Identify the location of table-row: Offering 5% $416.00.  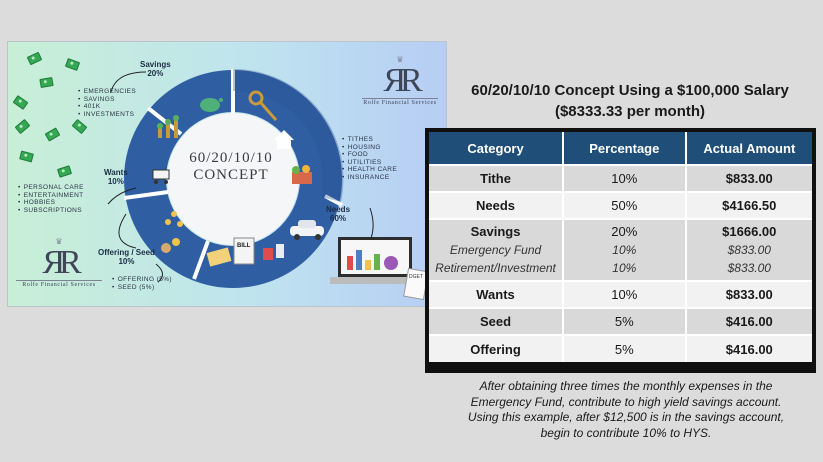
(620, 348).